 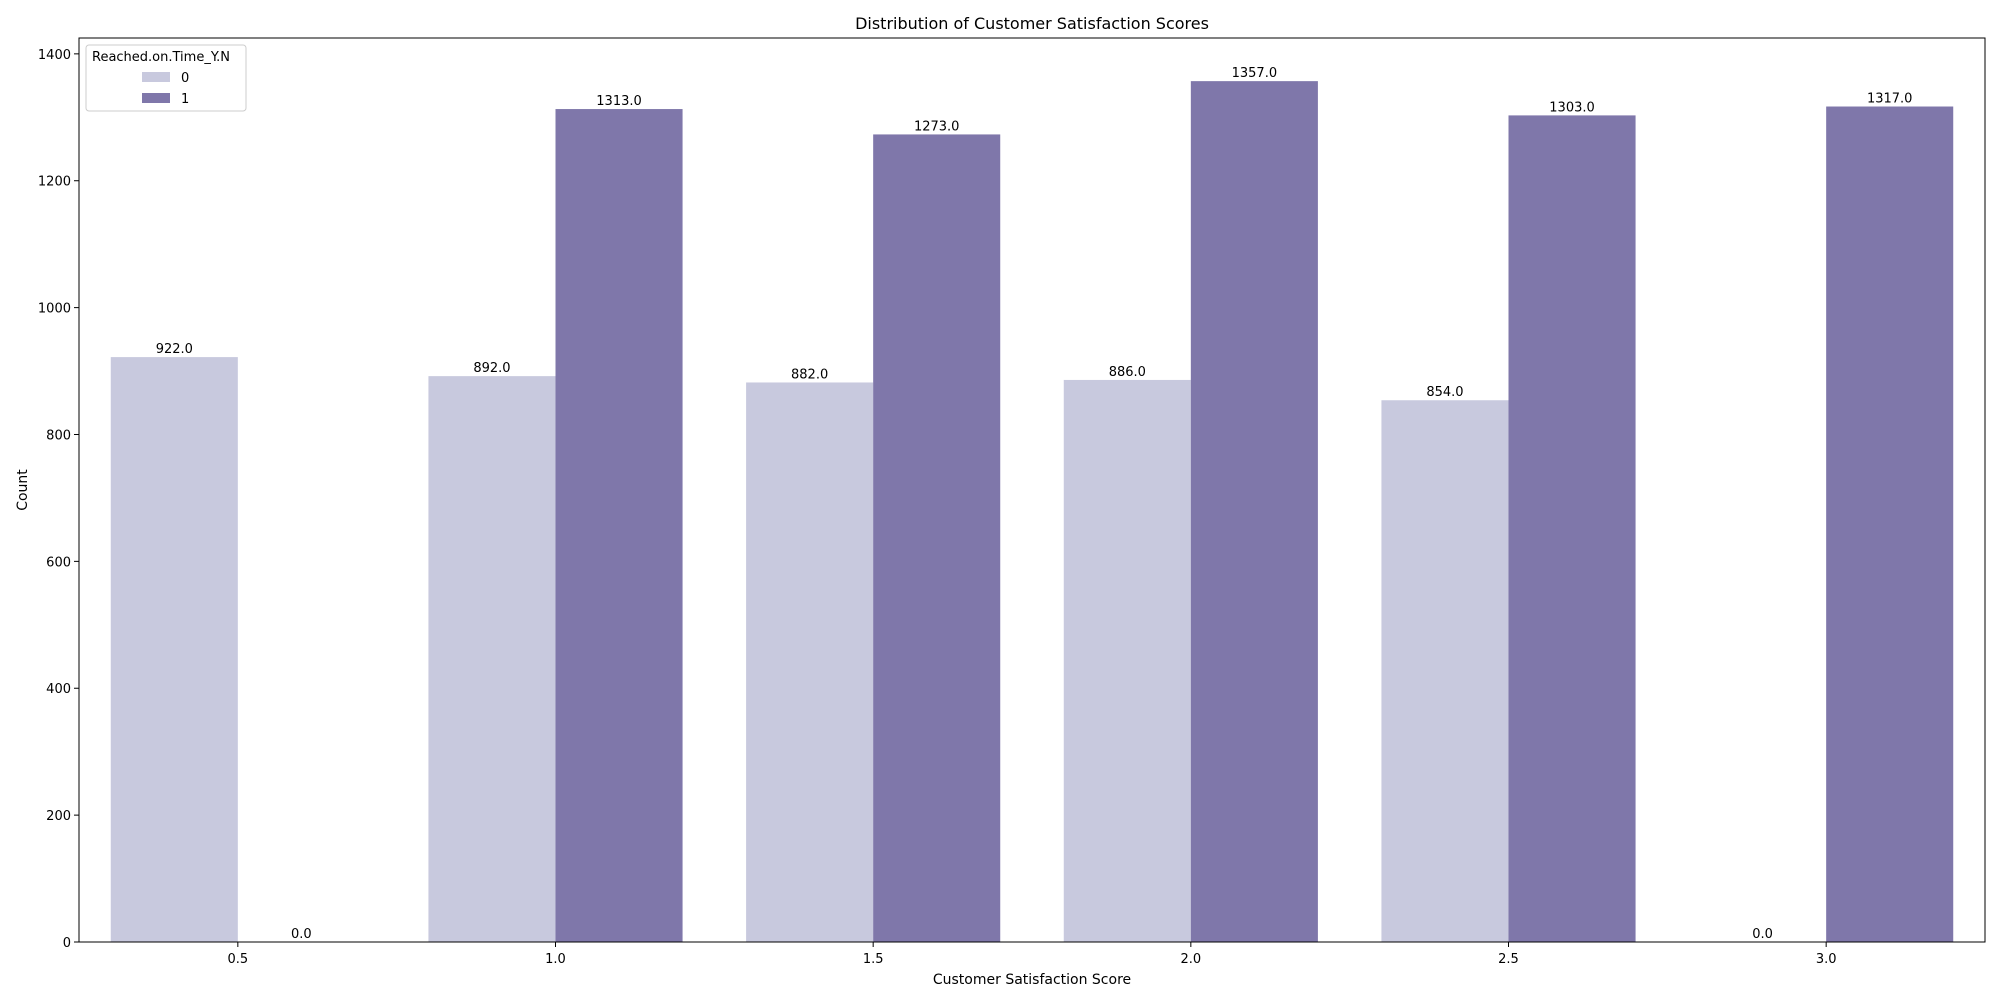 I want to click on y-tick-label-600: 600, so click(x=58, y=562).